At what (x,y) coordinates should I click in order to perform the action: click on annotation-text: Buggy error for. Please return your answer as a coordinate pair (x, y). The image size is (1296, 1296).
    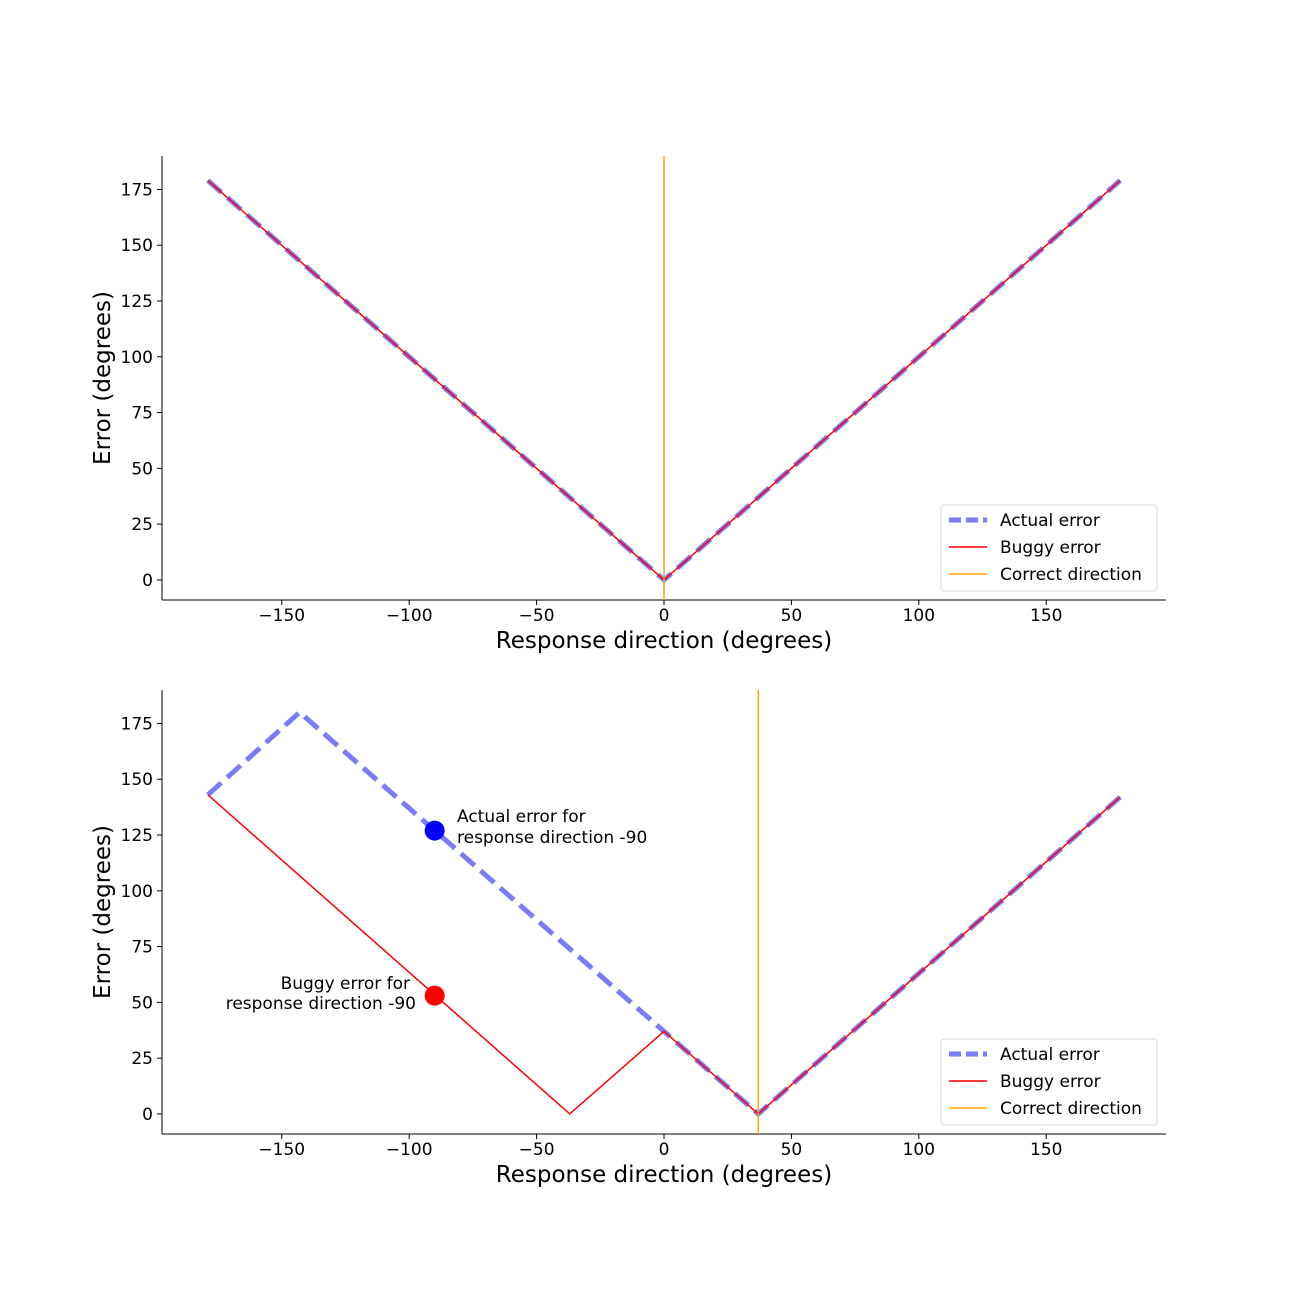
    Looking at the image, I should click on (345, 984).